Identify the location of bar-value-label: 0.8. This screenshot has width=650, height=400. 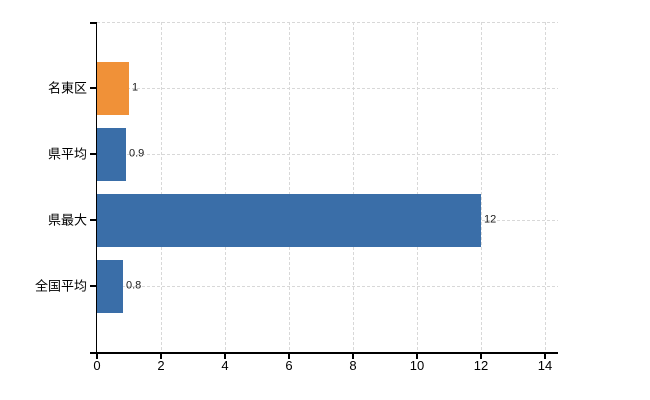
(134, 285).